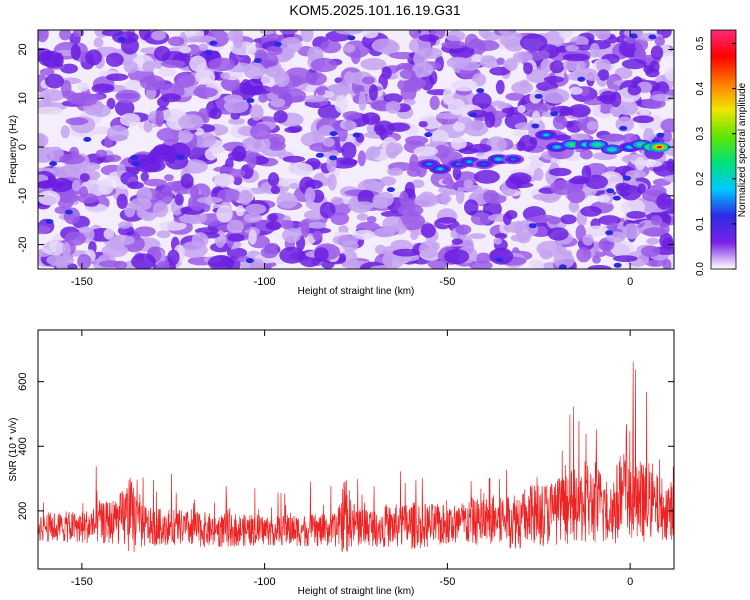 The height and width of the screenshot is (600, 750). Describe the element at coordinates (700, 178) in the screenshot. I see `colorbar-tick-label: 0.2` at that location.